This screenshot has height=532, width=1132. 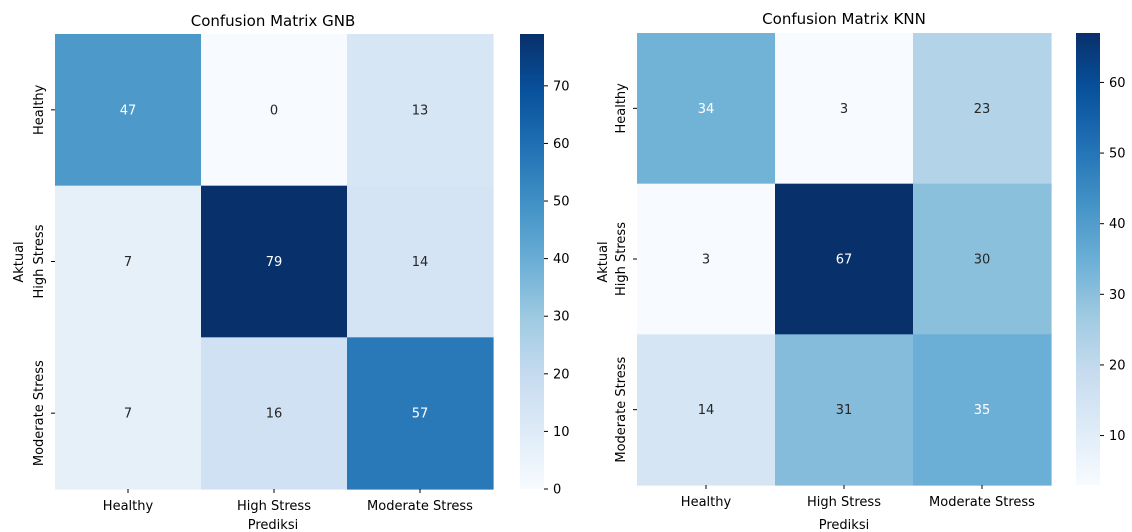 I want to click on cell-value-label: 35, so click(x=982, y=410).